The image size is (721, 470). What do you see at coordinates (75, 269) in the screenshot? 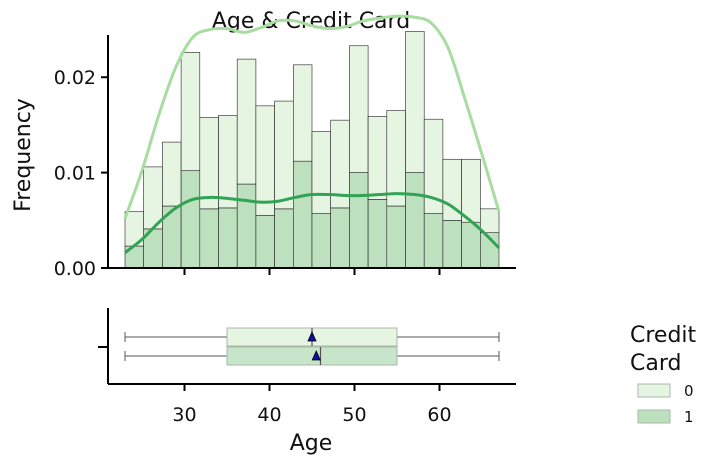
I see `y-tick-label: 0.00` at bounding box center [75, 269].